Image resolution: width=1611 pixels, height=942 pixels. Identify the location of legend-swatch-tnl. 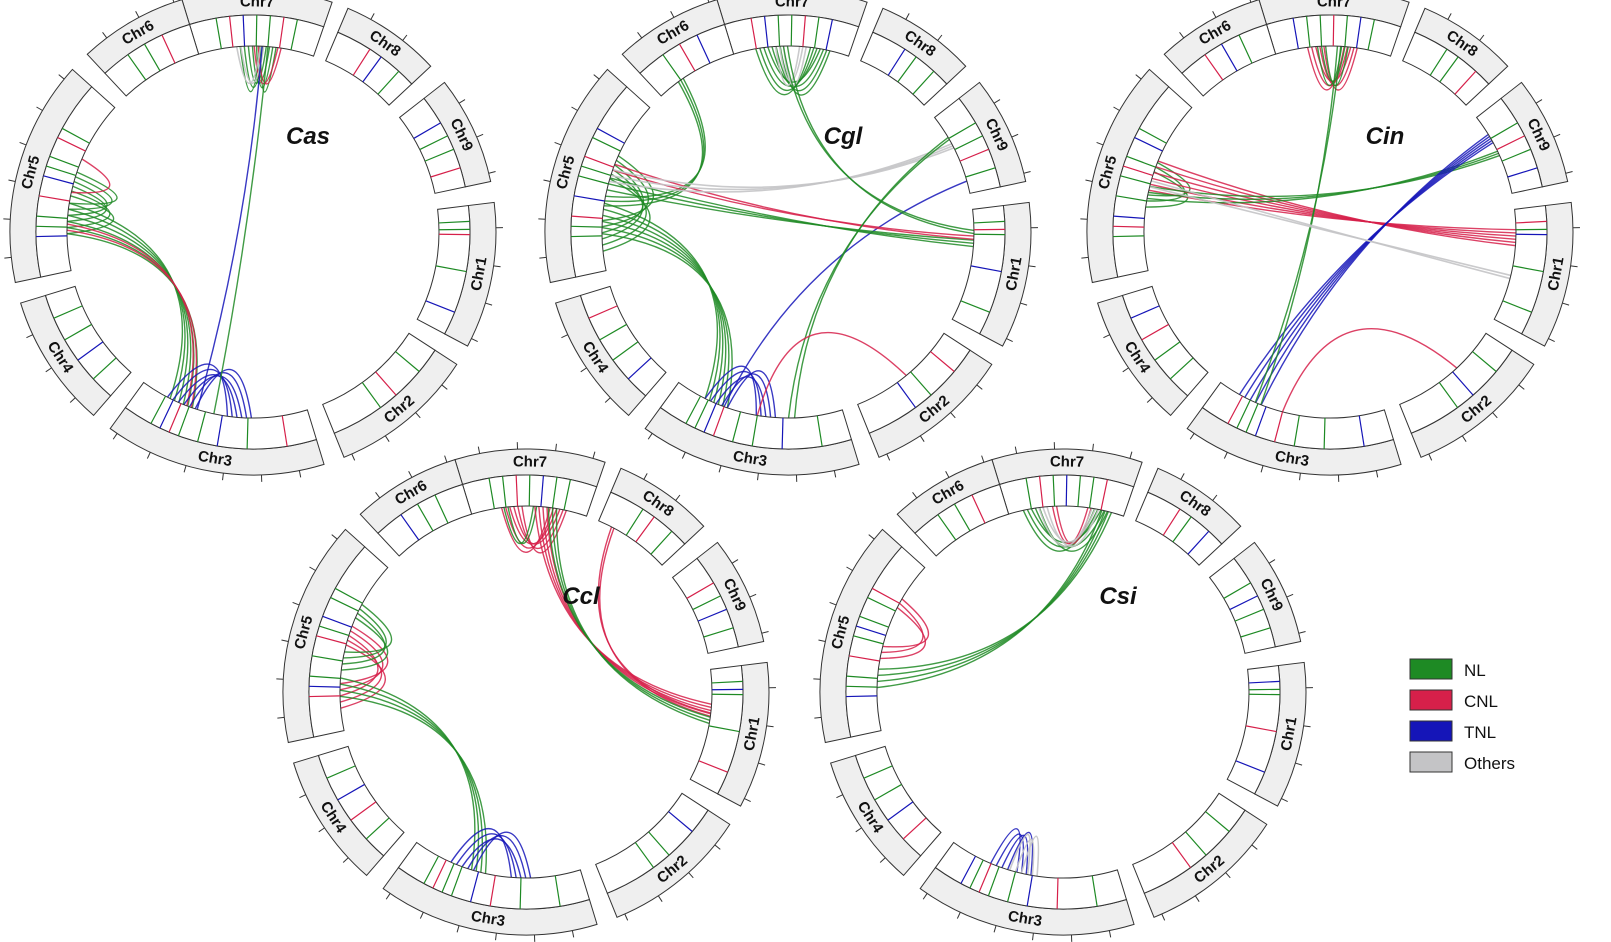
(1431, 731).